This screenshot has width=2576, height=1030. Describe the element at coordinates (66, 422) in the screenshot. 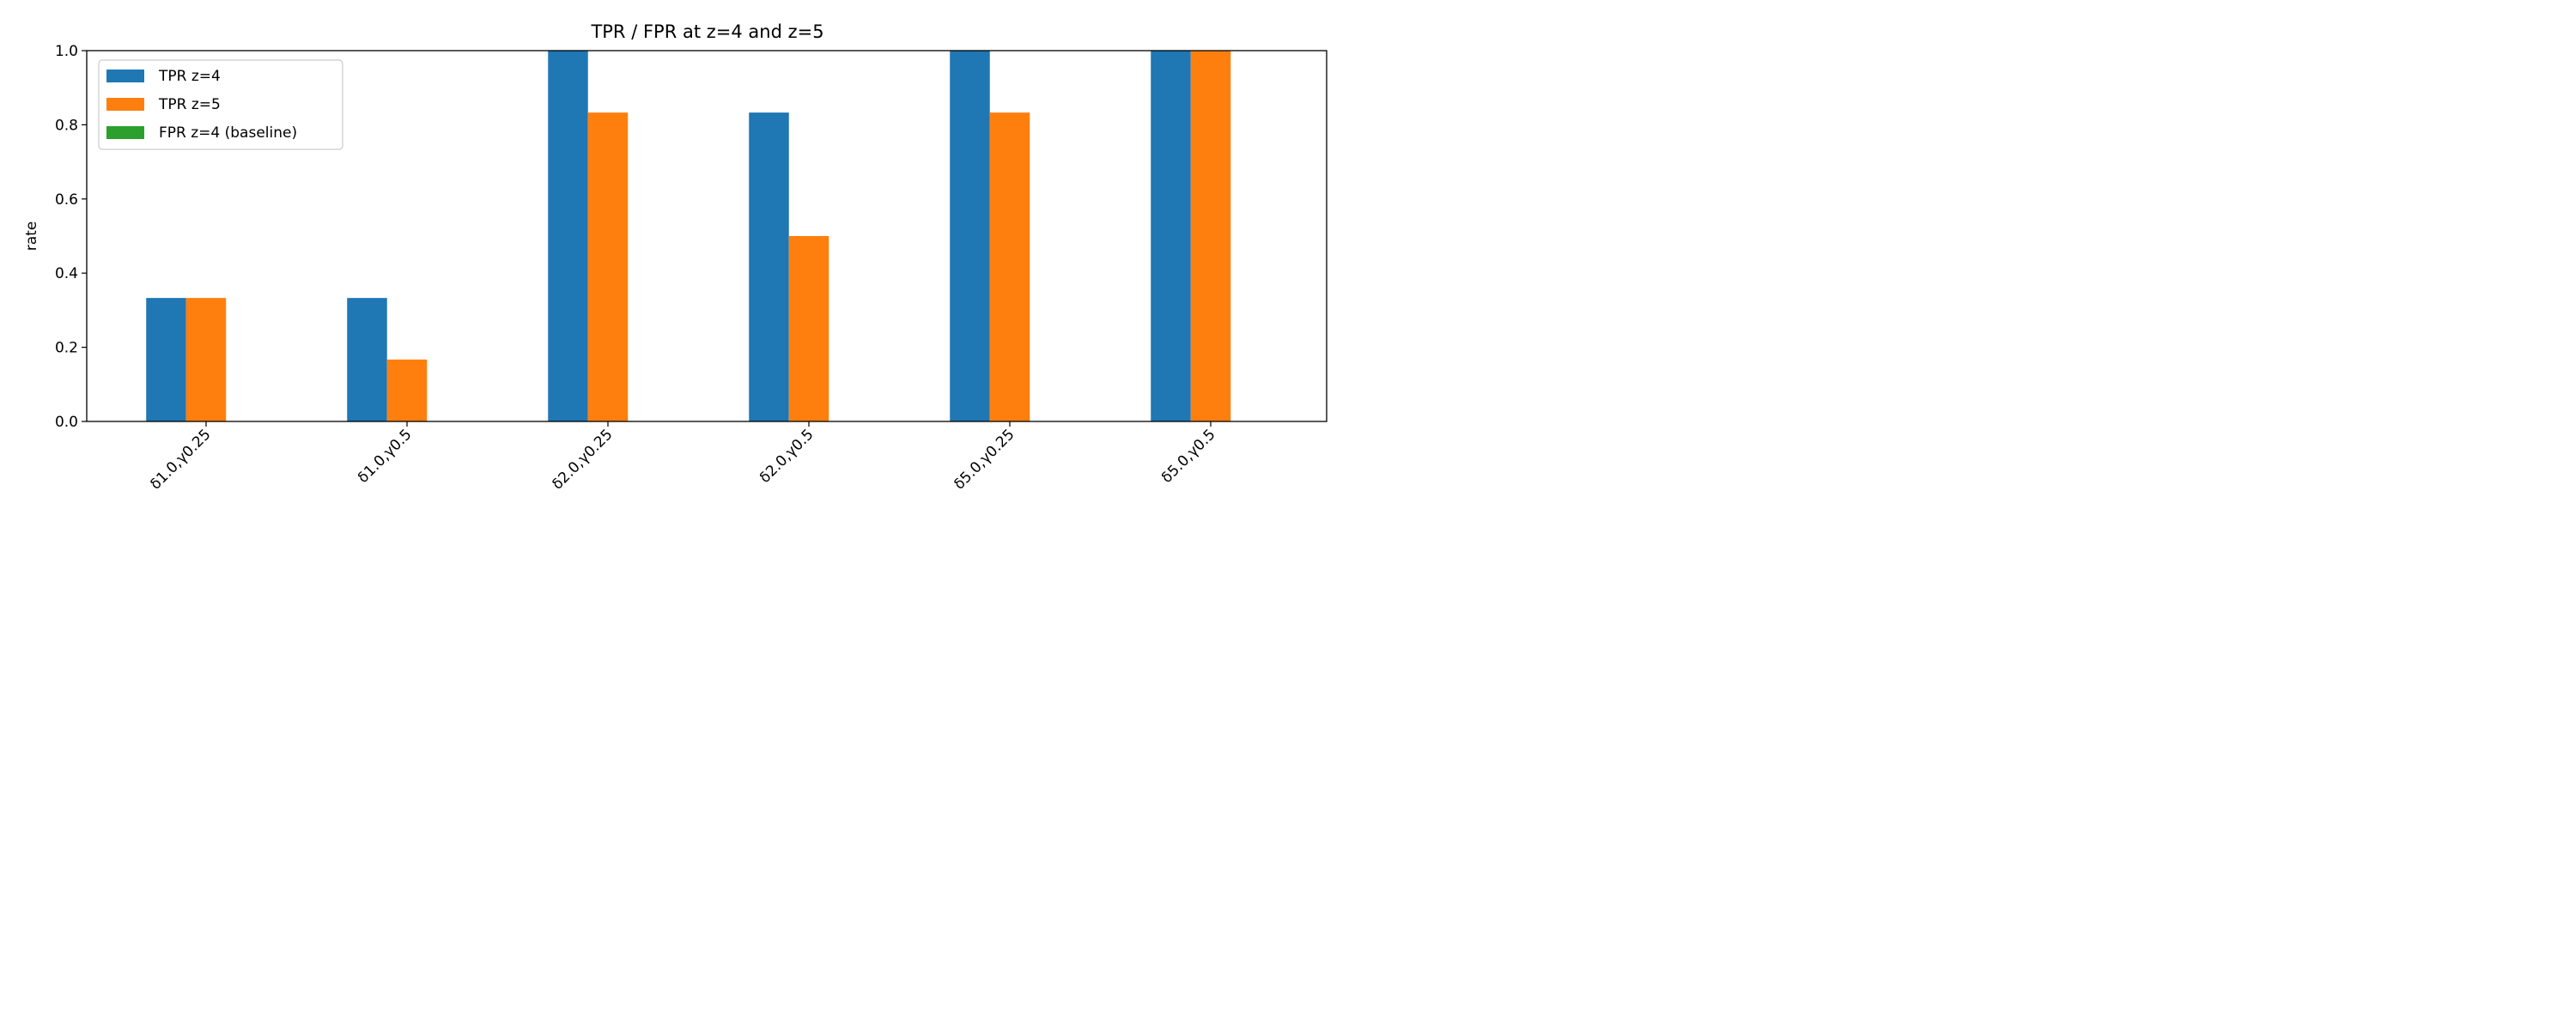

I see `y-tick-label: 0.0` at that location.